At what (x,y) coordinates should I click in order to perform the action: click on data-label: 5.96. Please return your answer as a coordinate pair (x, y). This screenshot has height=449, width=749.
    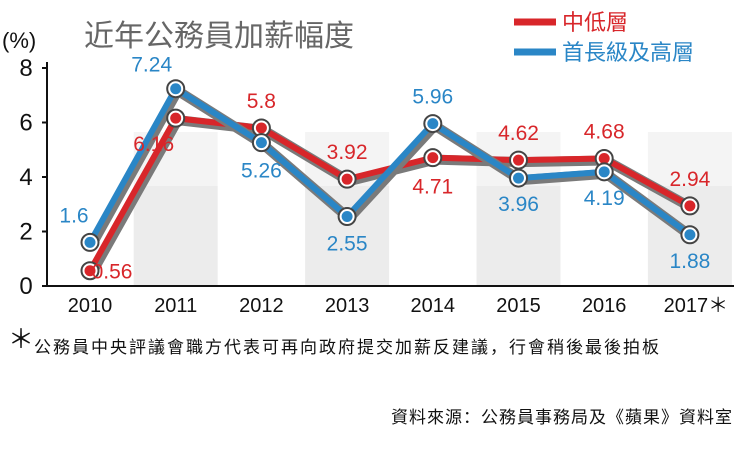
    Looking at the image, I should click on (432, 97).